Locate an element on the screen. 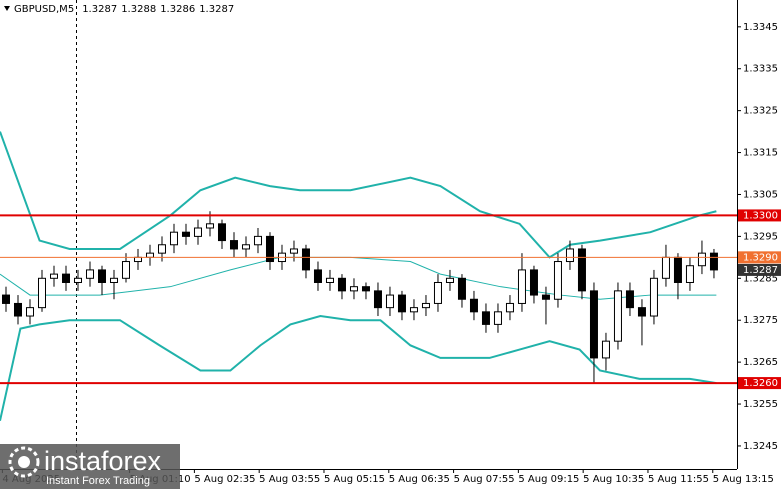 This screenshot has height=489, width=781. price-level-label: 1.3300 is located at coordinates (760, 215).